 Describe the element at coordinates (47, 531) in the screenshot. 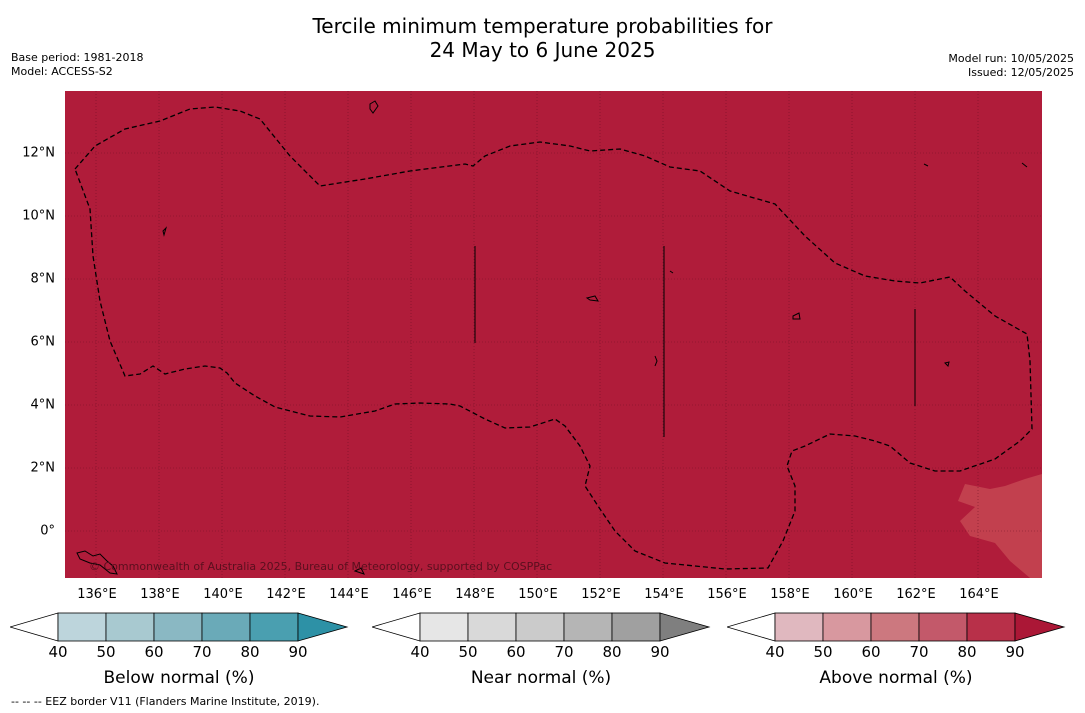

I see `y-tick-label: 0°` at that location.